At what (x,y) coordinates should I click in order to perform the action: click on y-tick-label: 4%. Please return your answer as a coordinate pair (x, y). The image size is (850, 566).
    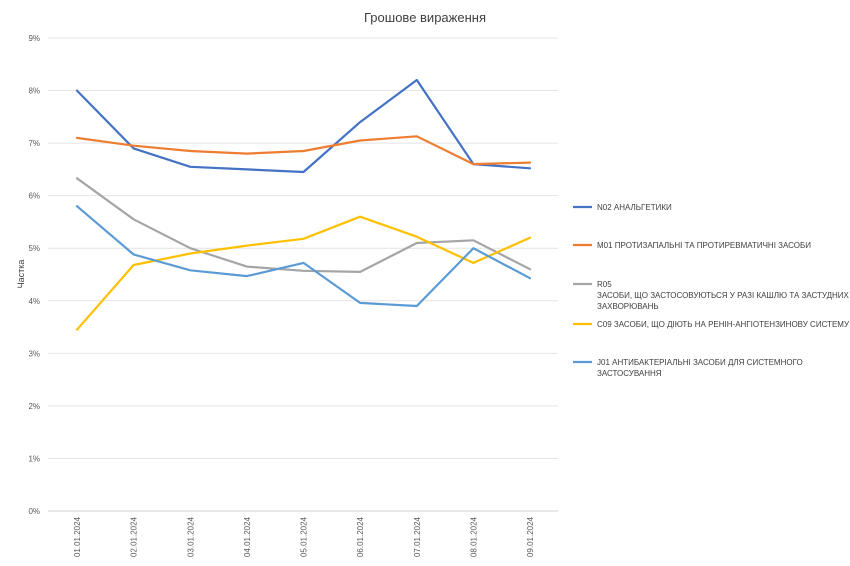
    Looking at the image, I should click on (34, 301).